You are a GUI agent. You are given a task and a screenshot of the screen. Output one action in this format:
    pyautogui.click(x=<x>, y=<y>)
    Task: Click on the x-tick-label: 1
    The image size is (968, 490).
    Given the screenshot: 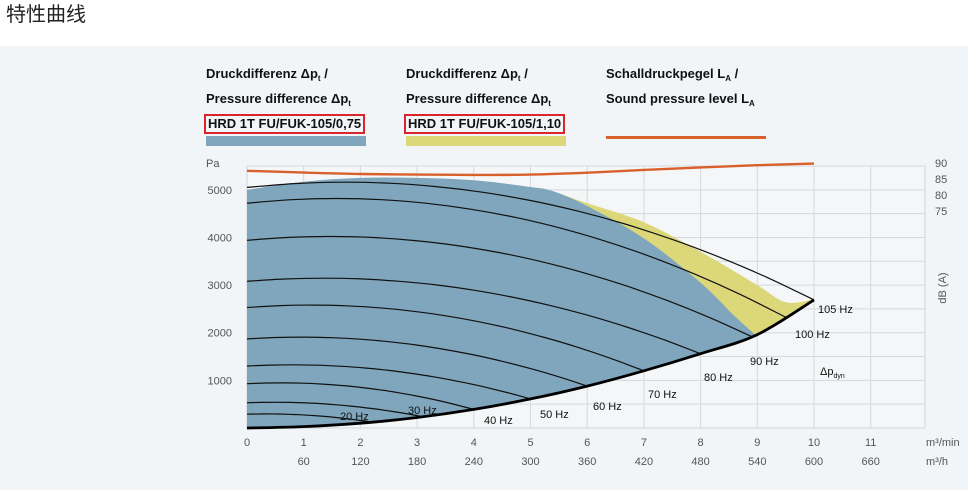 What is the action you would take?
    pyautogui.click(x=304, y=443)
    